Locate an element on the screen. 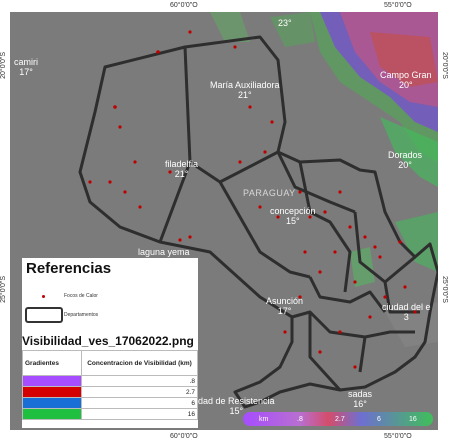 The image size is (451, 443). city-filadelfia: filadelfia 21° is located at coordinates (182, 169).